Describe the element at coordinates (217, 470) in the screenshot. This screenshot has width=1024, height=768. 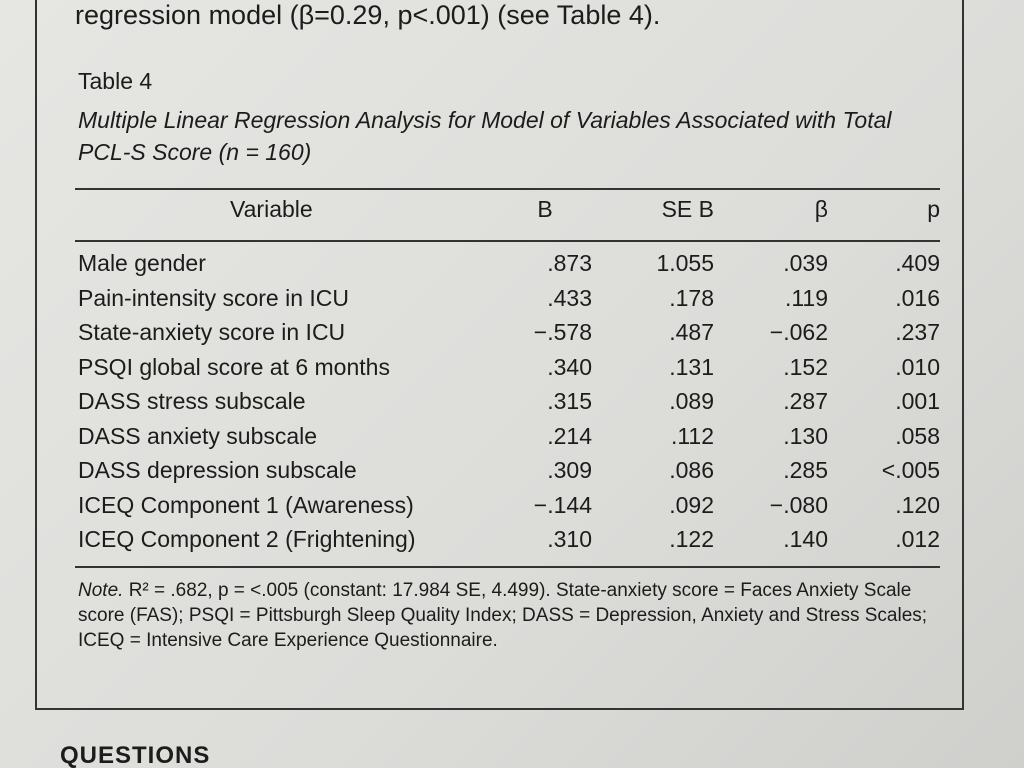
I see `row-label: DASS depression subscale` at that location.